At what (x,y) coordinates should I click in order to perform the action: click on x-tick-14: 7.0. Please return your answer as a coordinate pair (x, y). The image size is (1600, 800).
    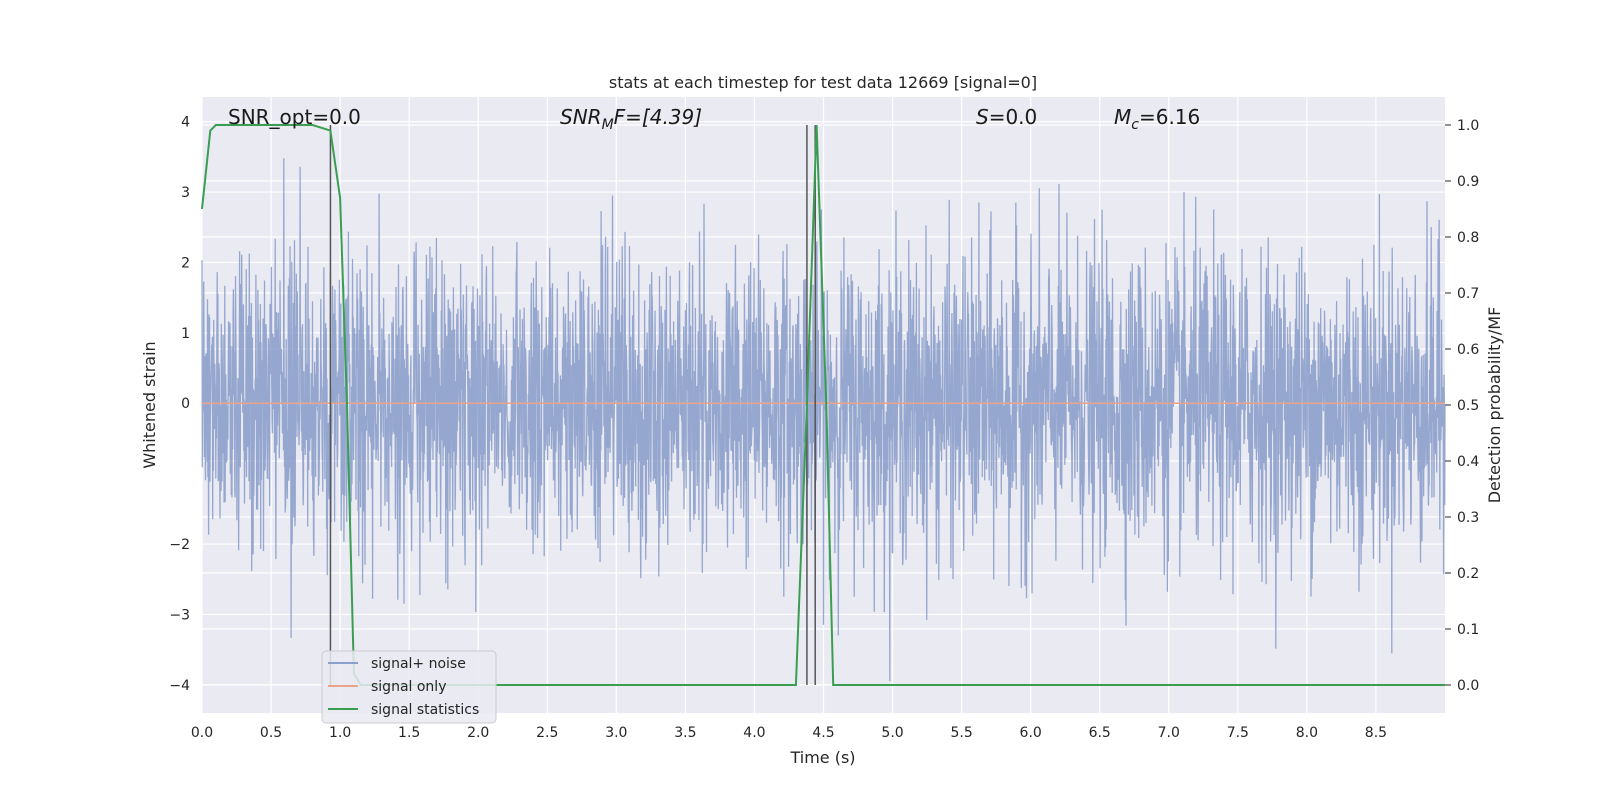
    Looking at the image, I should click on (1169, 733).